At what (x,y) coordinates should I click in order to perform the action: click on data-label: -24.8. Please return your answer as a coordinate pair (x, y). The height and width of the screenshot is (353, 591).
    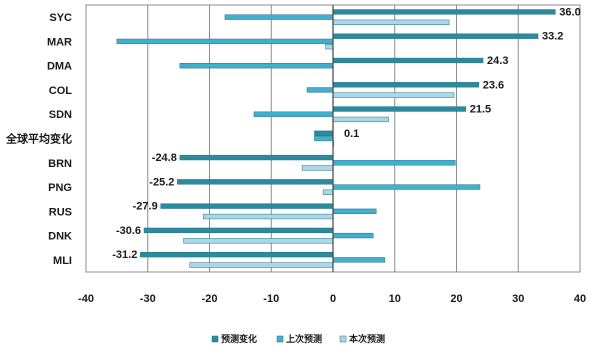
    Looking at the image, I should click on (164, 158).